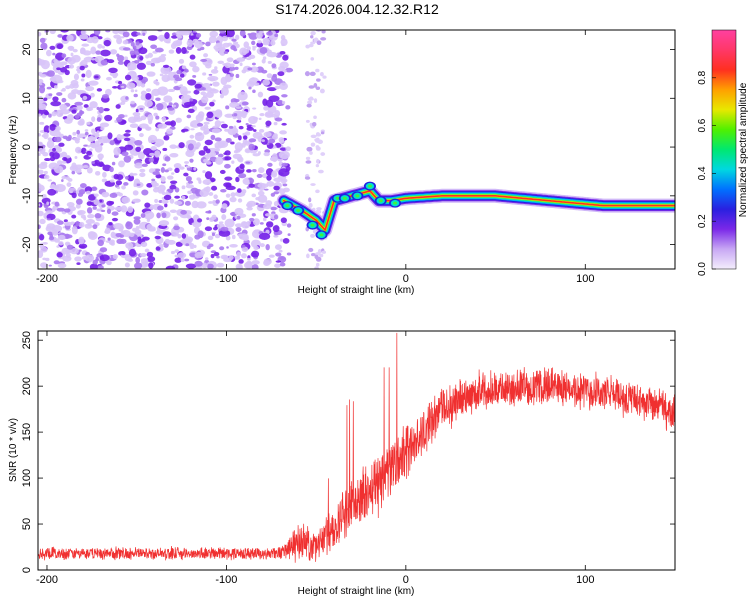 The width and height of the screenshot is (750, 600). What do you see at coordinates (27, 196) in the screenshot?
I see `y-tick-label: -10` at bounding box center [27, 196].